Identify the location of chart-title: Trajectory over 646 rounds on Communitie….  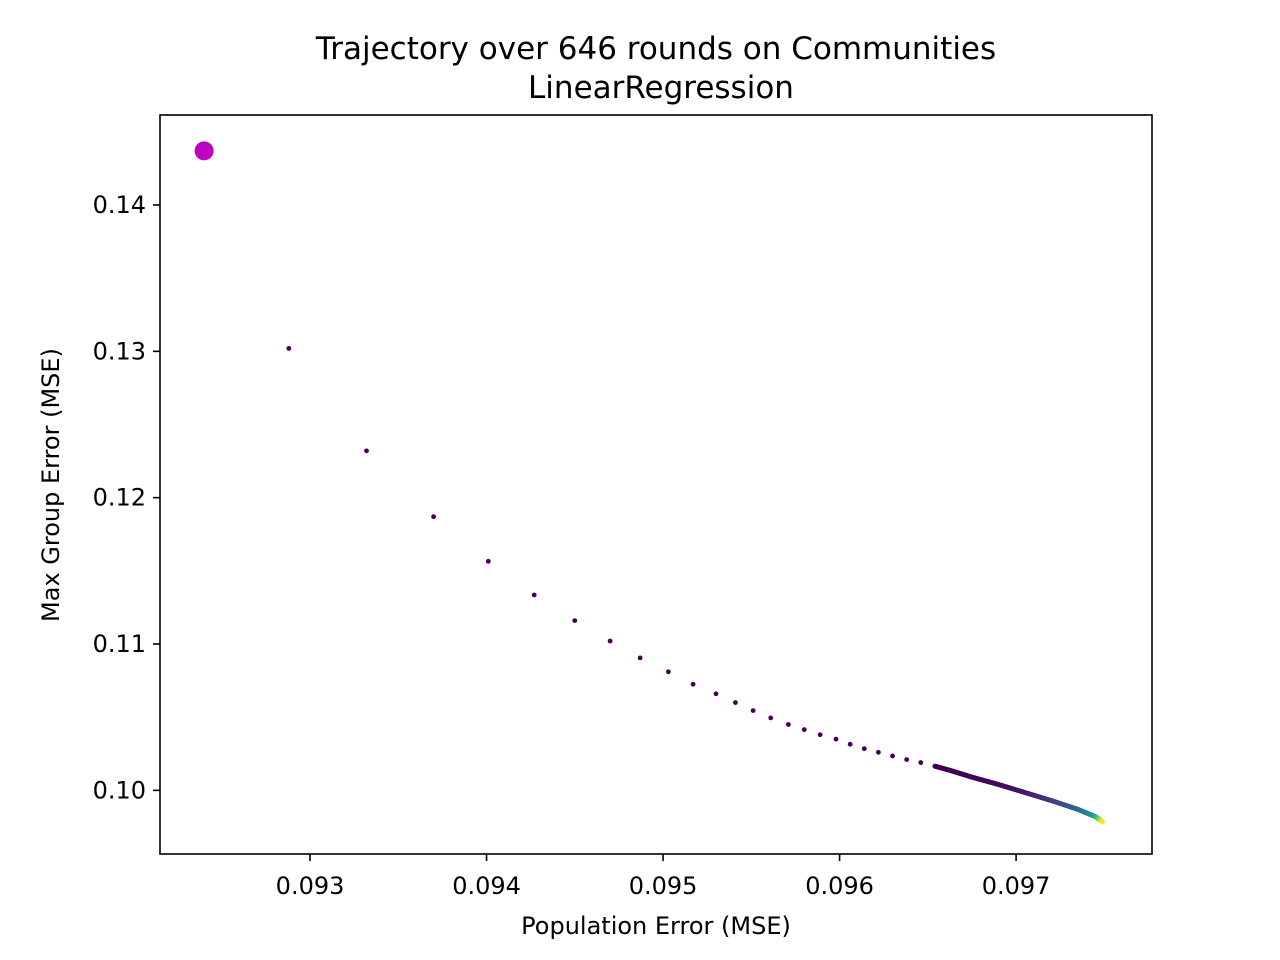
(655, 49).